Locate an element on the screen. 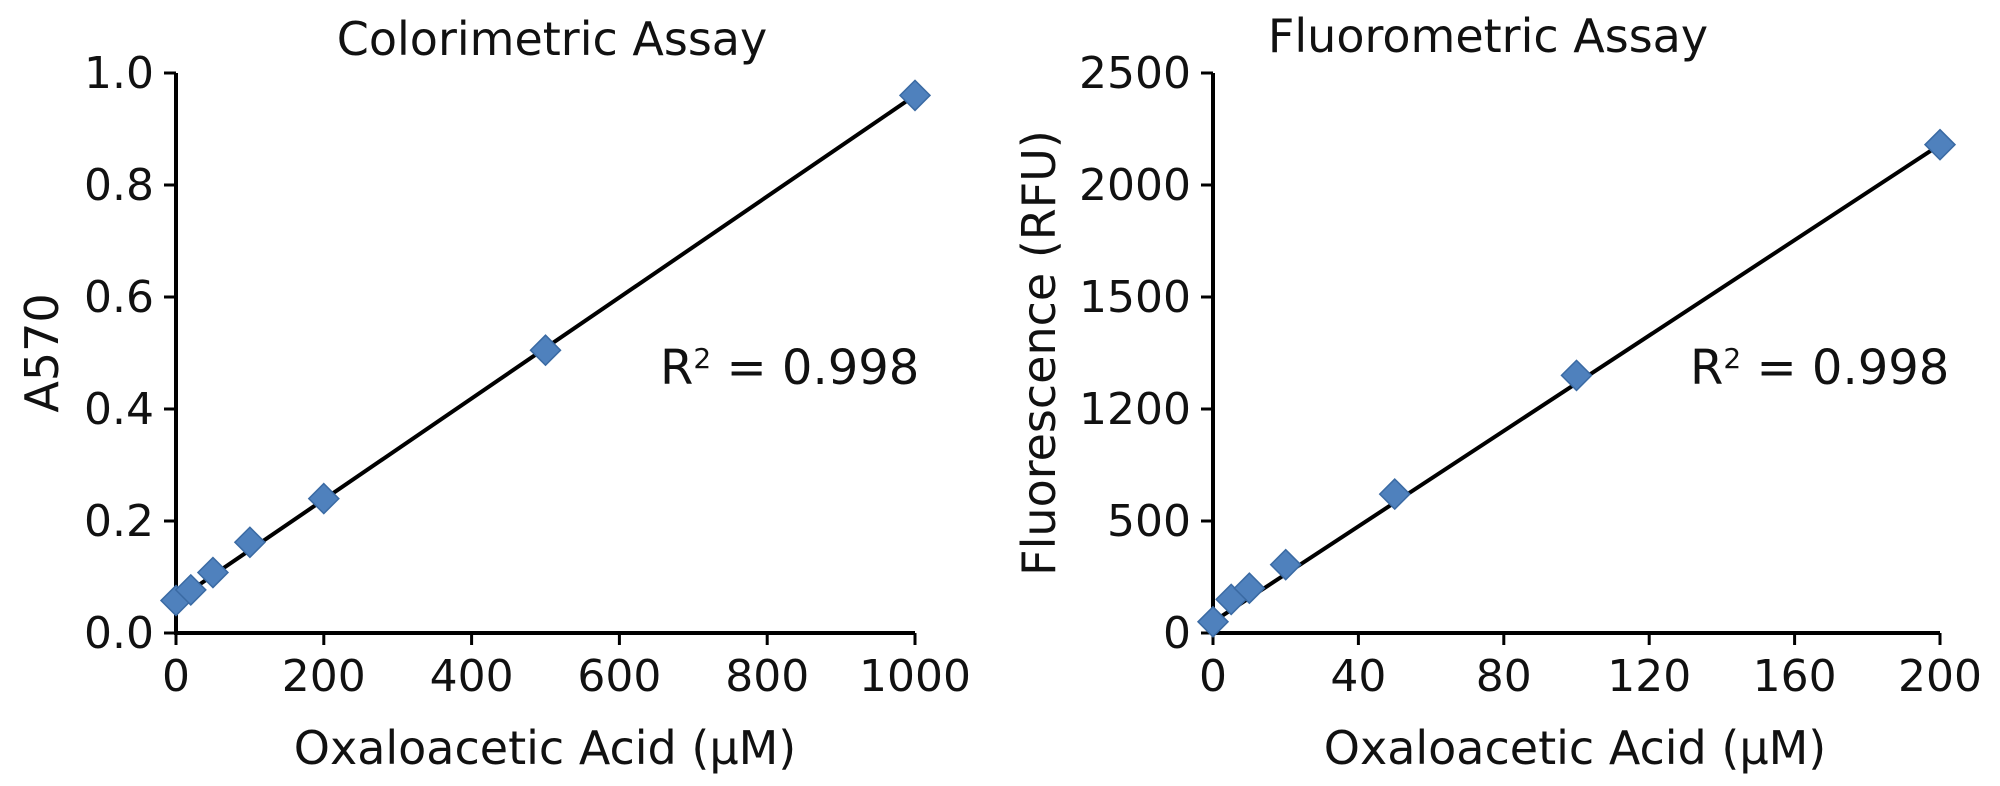 This screenshot has width=2000, height=786. x-ticks: 0 200 400 600 800 1000 is located at coordinates (566, 667).